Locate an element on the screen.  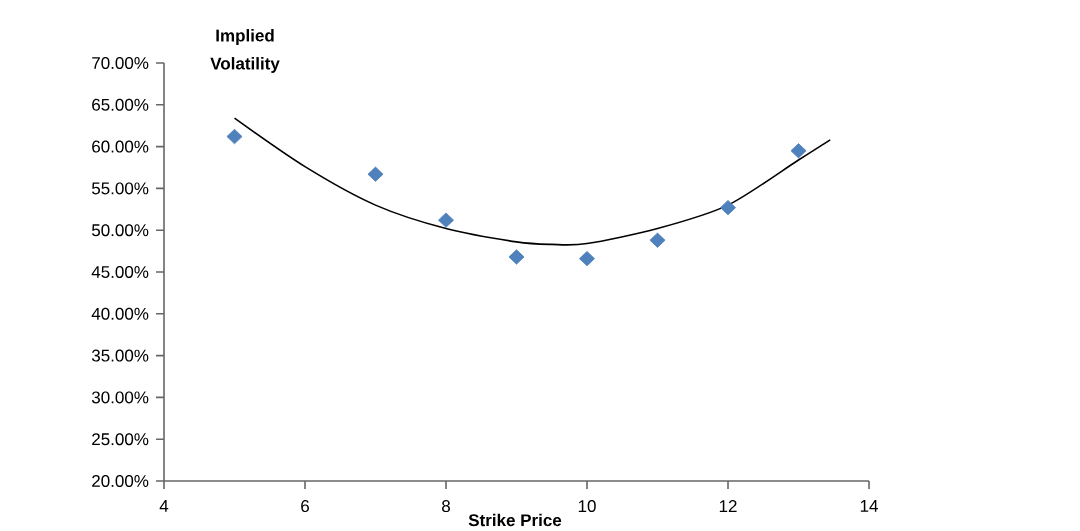
x-tick-label: 10 is located at coordinates (587, 506).